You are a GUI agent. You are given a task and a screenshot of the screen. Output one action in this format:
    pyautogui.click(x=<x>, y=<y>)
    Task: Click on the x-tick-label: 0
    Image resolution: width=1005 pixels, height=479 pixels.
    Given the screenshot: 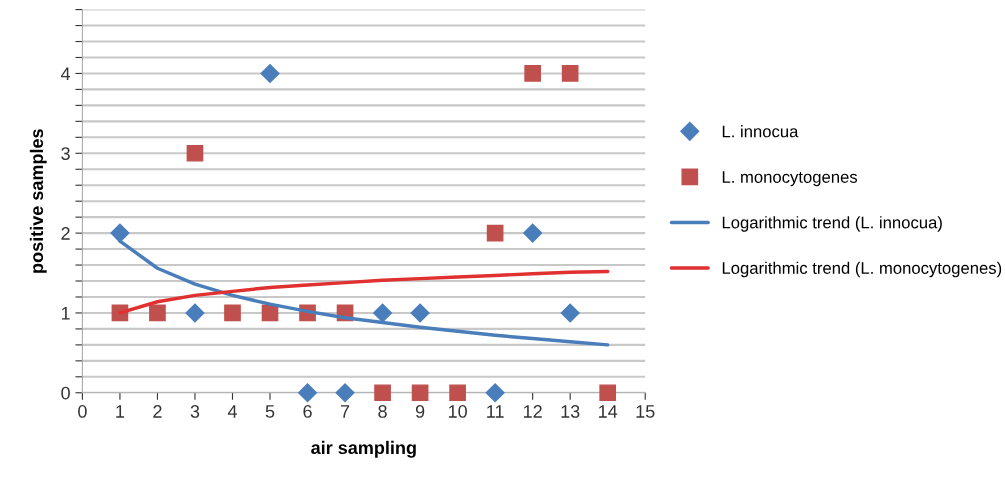 What is the action you would take?
    pyautogui.click(x=82, y=411)
    